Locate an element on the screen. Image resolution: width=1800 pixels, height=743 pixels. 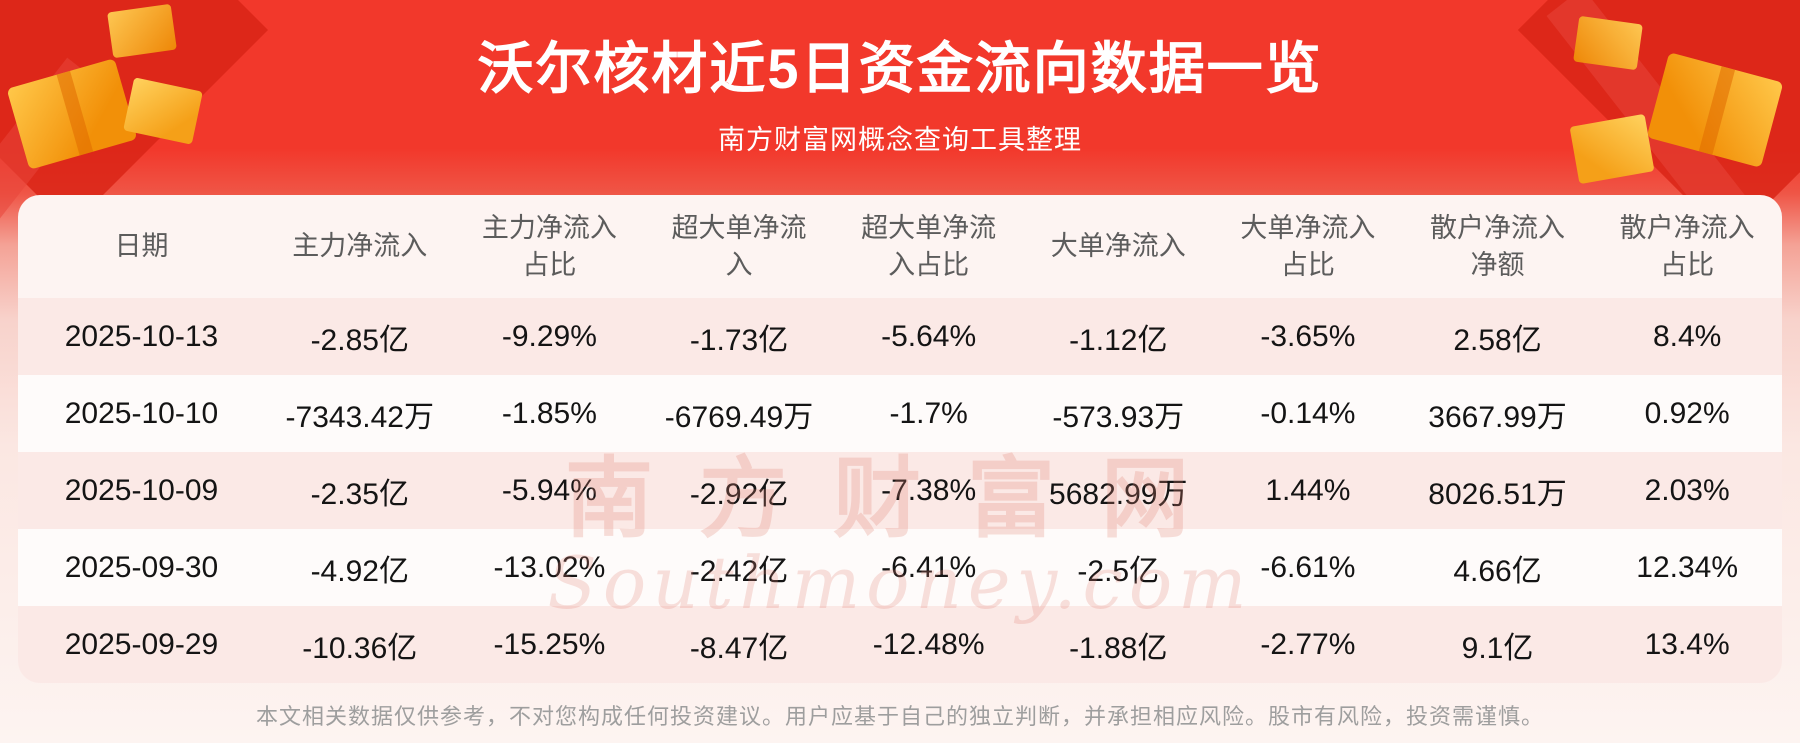
page-subtitle: 南方财富网概念查询工具整理 is located at coordinates (900, 140).